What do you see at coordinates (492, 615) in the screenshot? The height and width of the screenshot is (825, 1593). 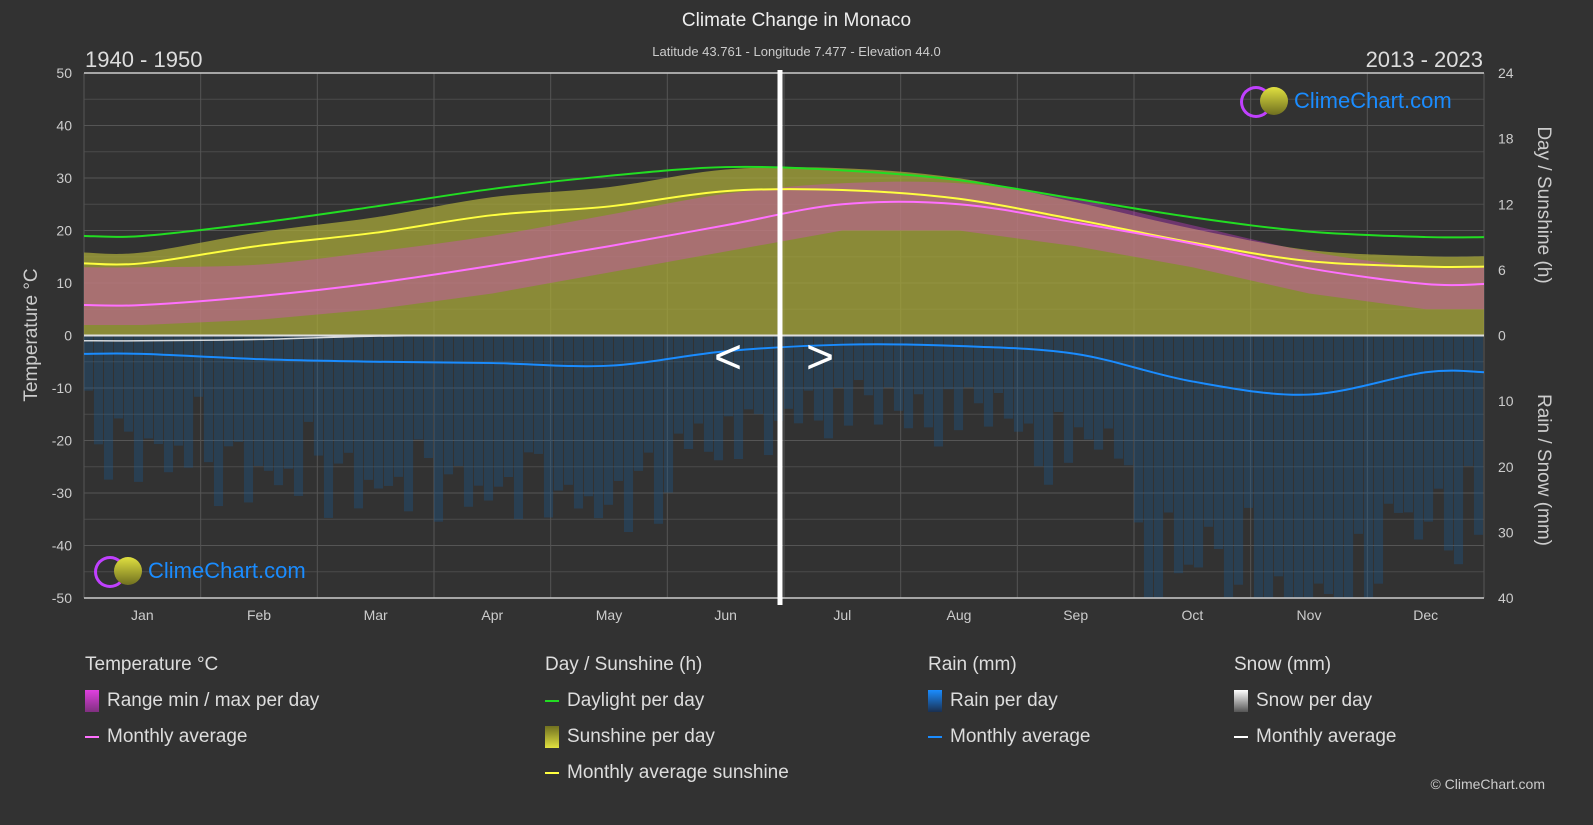 I see `x-tick-label: Apr` at bounding box center [492, 615].